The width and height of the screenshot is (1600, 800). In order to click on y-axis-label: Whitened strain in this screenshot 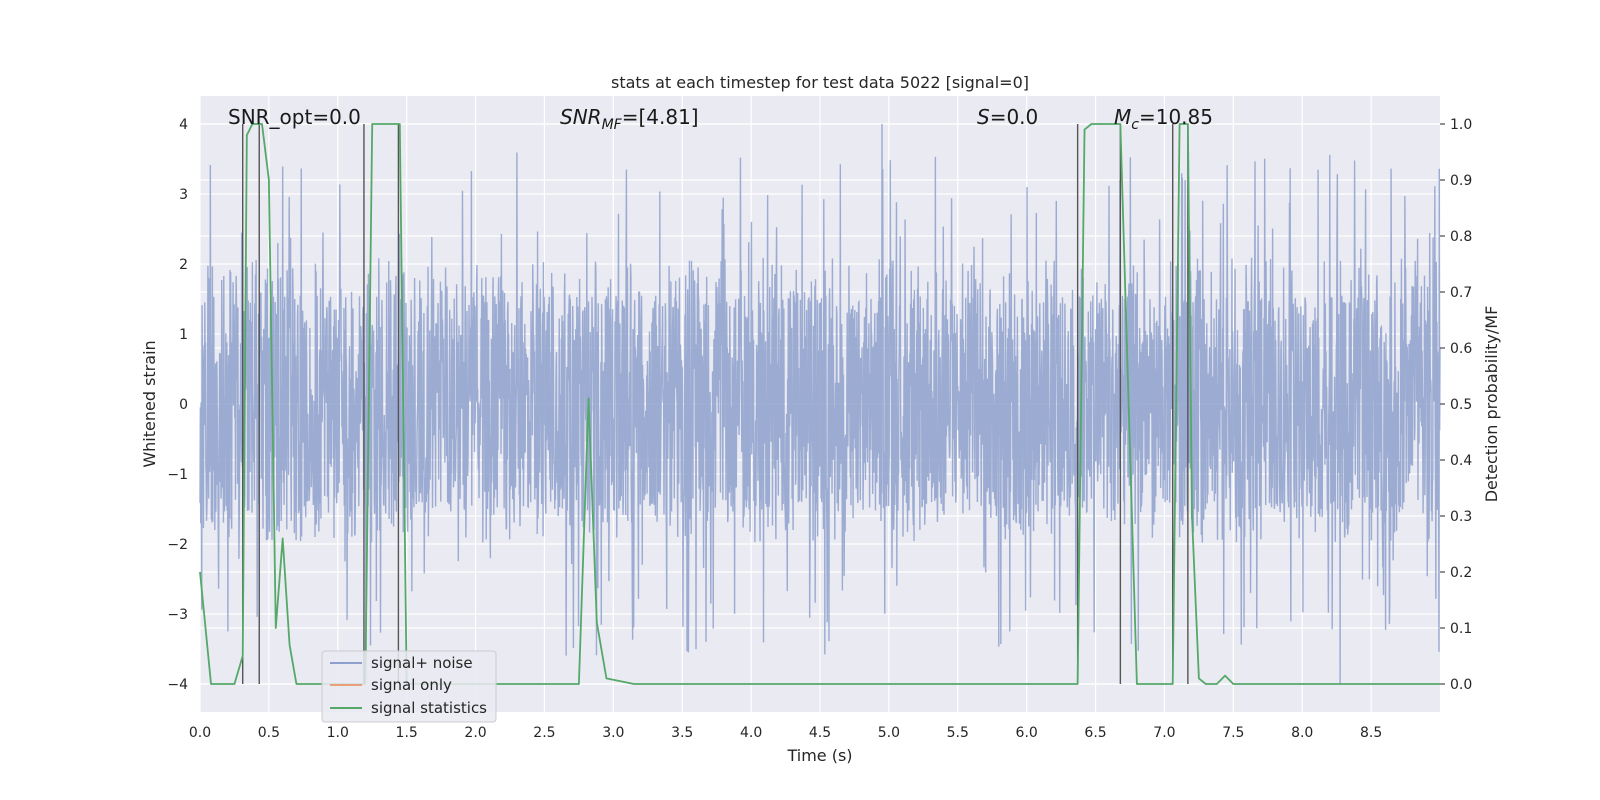, I will do `click(149, 403)`.